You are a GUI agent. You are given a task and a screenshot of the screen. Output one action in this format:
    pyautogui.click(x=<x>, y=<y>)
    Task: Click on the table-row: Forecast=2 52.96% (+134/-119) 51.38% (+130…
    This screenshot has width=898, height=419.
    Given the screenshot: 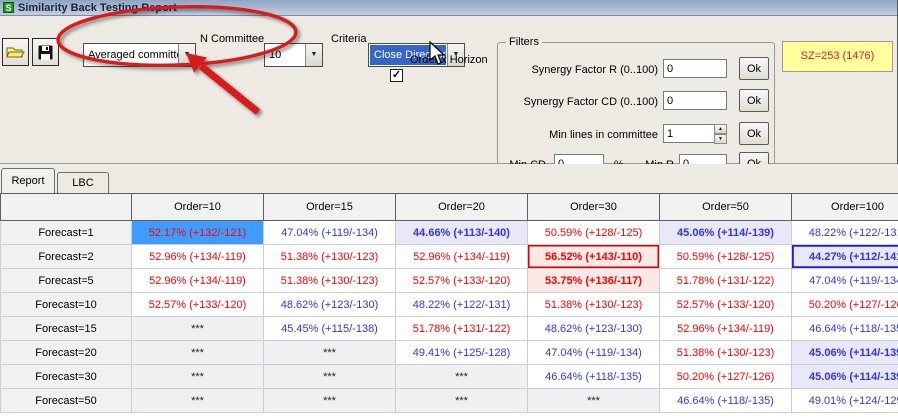 What is the action you would take?
    pyautogui.click(x=449, y=256)
    